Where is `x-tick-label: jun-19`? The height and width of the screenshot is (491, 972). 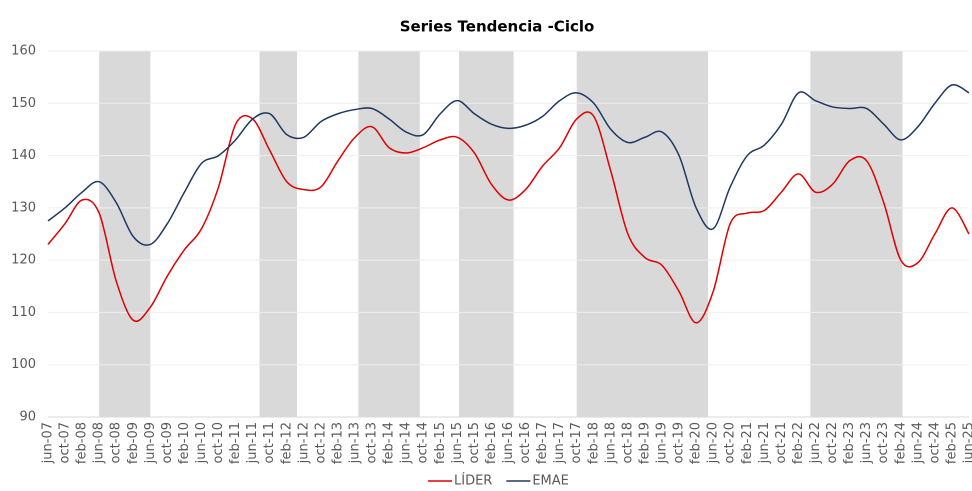
x-tick-label: jun-19 is located at coordinates (662, 443).